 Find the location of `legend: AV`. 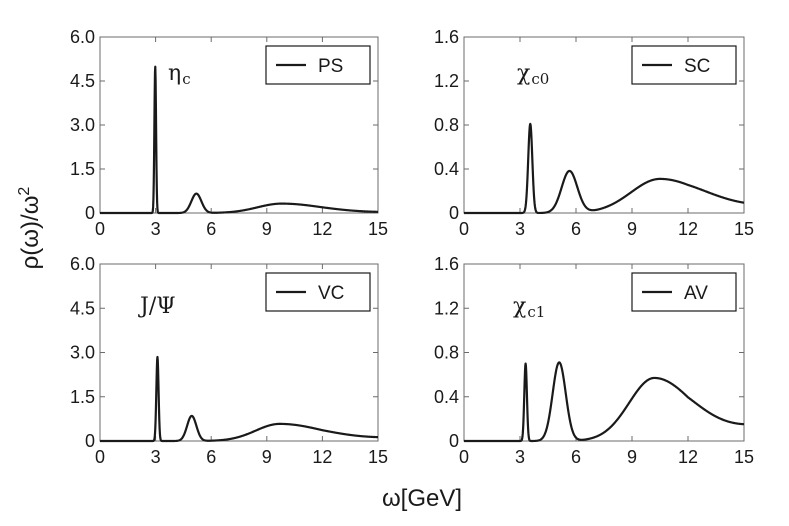

legend: AV is located at coordinates (684, 292).